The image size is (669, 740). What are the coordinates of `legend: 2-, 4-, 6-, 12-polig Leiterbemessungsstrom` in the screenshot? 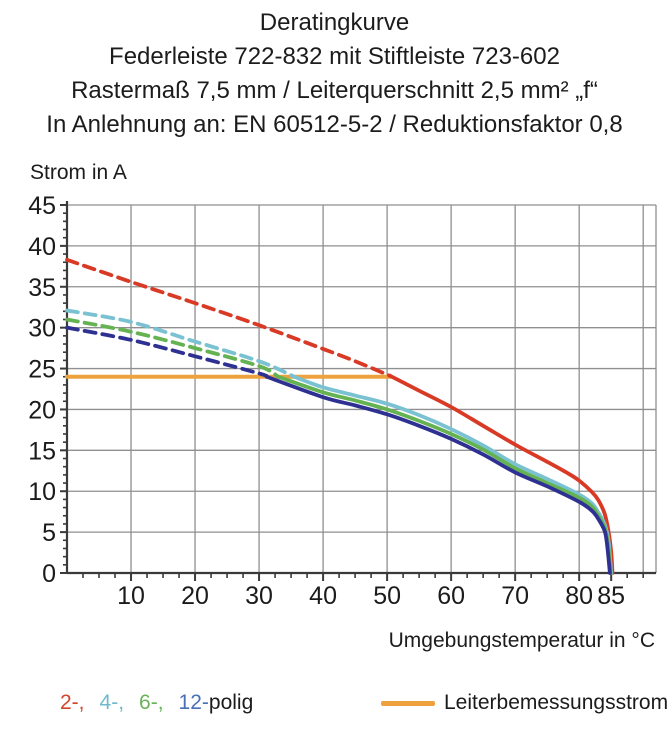 It's located at (334, 706).